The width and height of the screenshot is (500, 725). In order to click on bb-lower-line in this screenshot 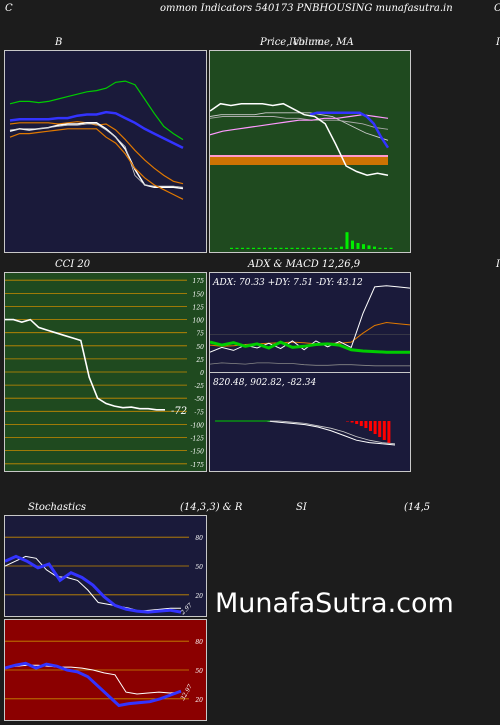, I will do `click(96, 164)`.